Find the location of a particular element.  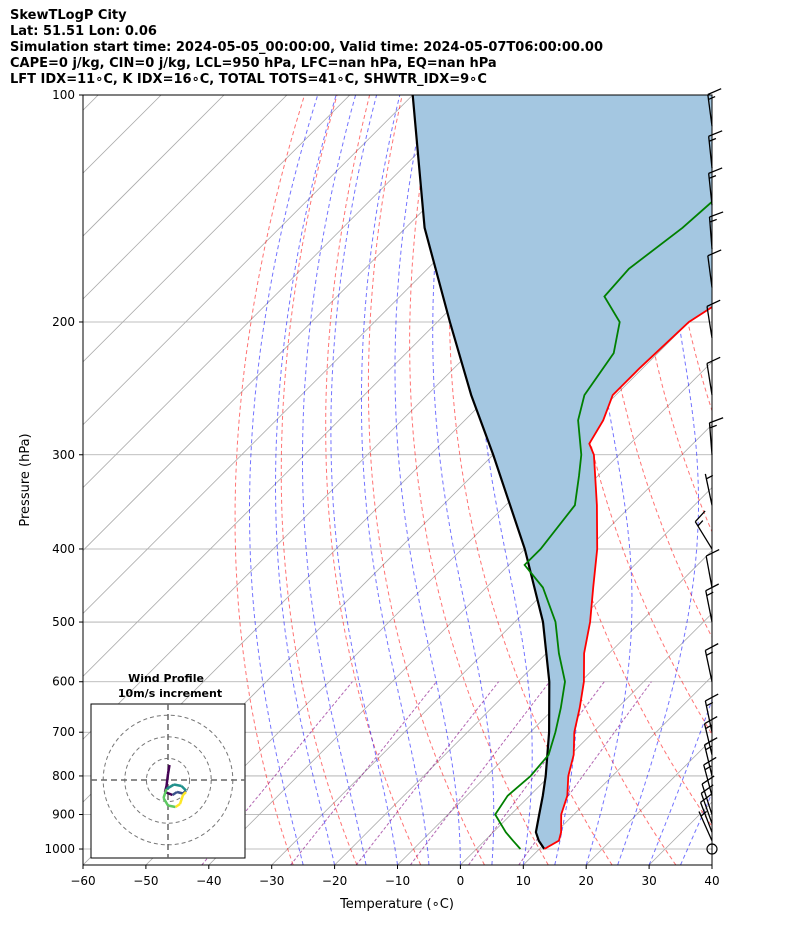

header-location: Lat: 51.51 Lon: 0.06 is located at coordinates (83, 31).